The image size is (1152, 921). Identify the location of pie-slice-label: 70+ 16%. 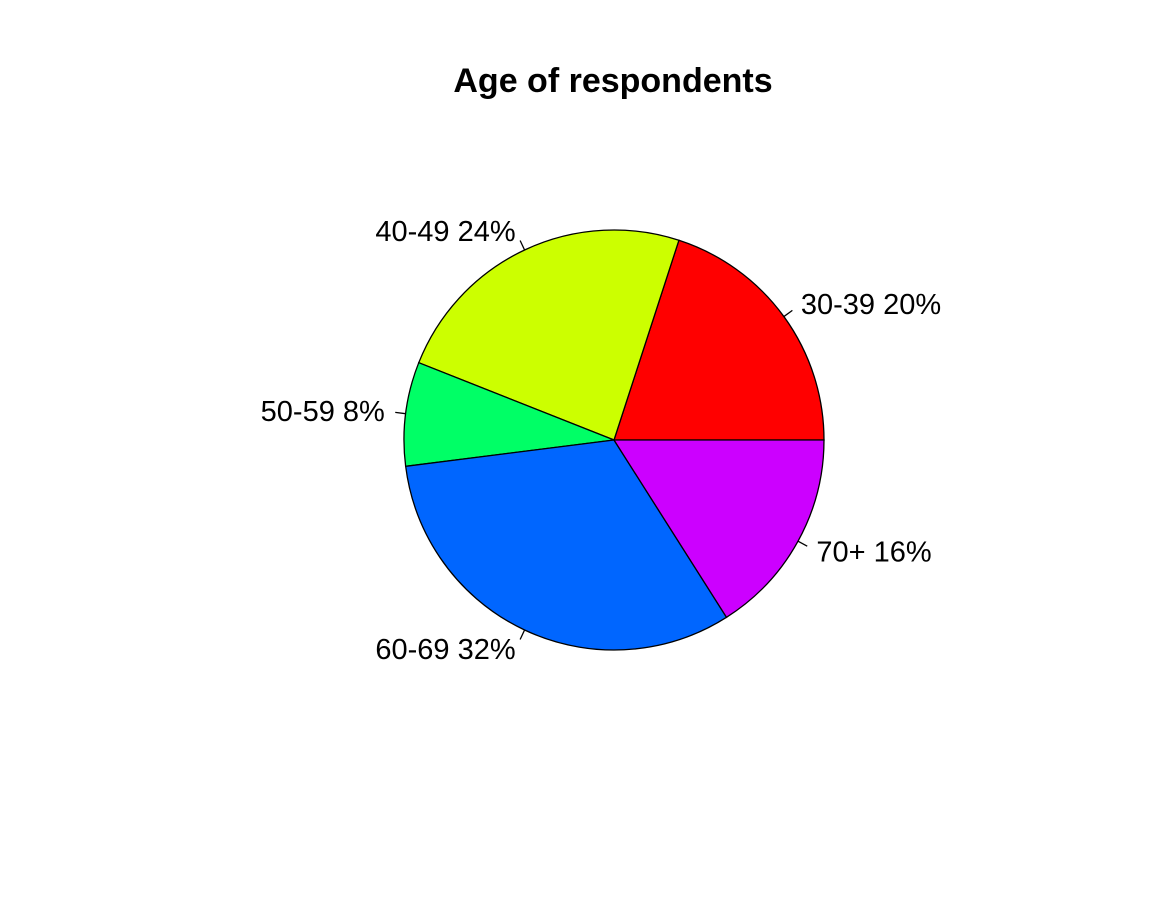
(873, 552).